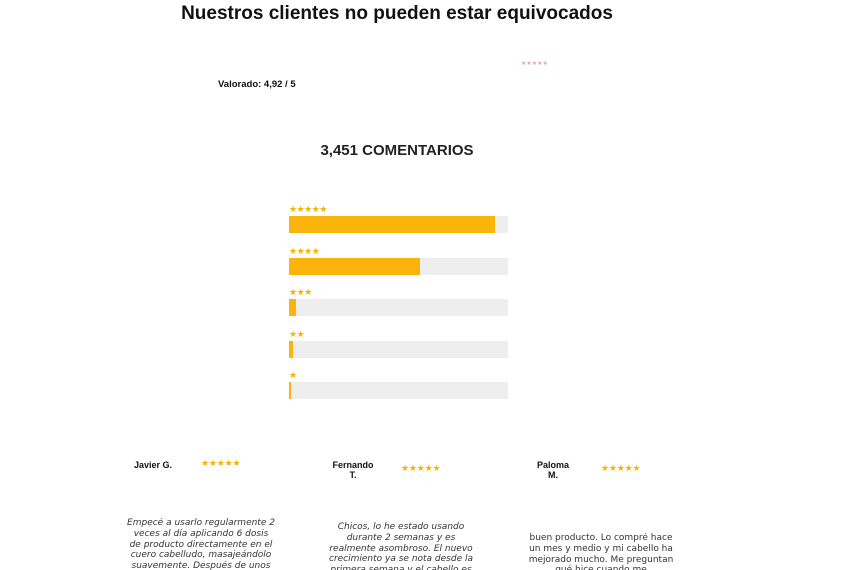 The image size is (843, 570). What do you see at coordinates (552, 470) in the screenshot?
I see `reviewer-name: Paloma M.` at bounding box center [552, 470].